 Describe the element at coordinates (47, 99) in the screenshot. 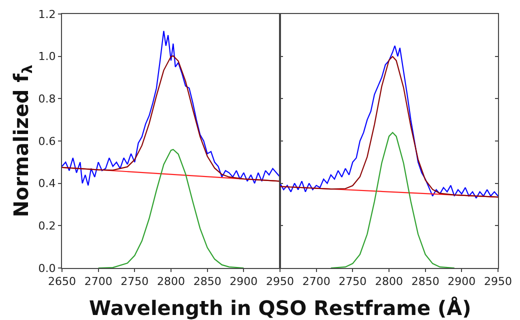

I see `y-tick-label: 0.8` at that location.